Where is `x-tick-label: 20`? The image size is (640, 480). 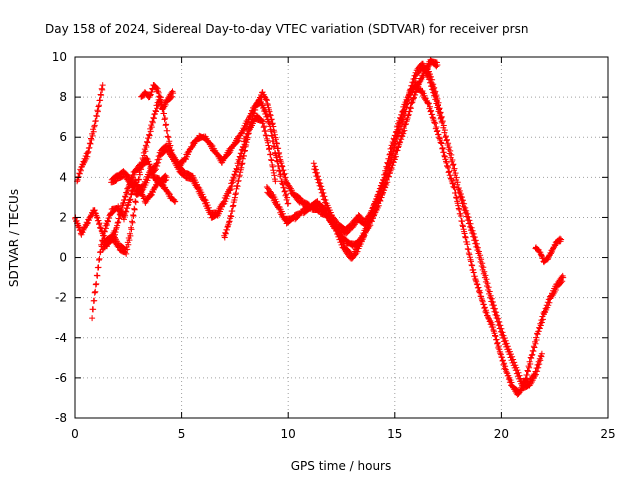 x-tick-label: 20 is located at coordinates (501, 434).